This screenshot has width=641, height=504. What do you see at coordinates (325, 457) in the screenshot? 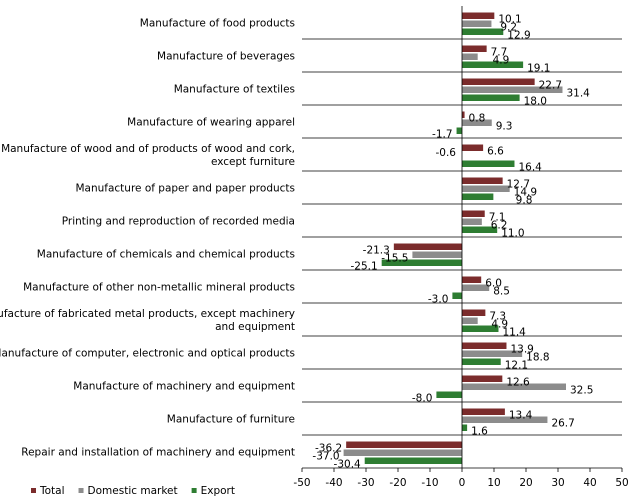
I see `data-label: -37.0` at bounding box center [325, 457].